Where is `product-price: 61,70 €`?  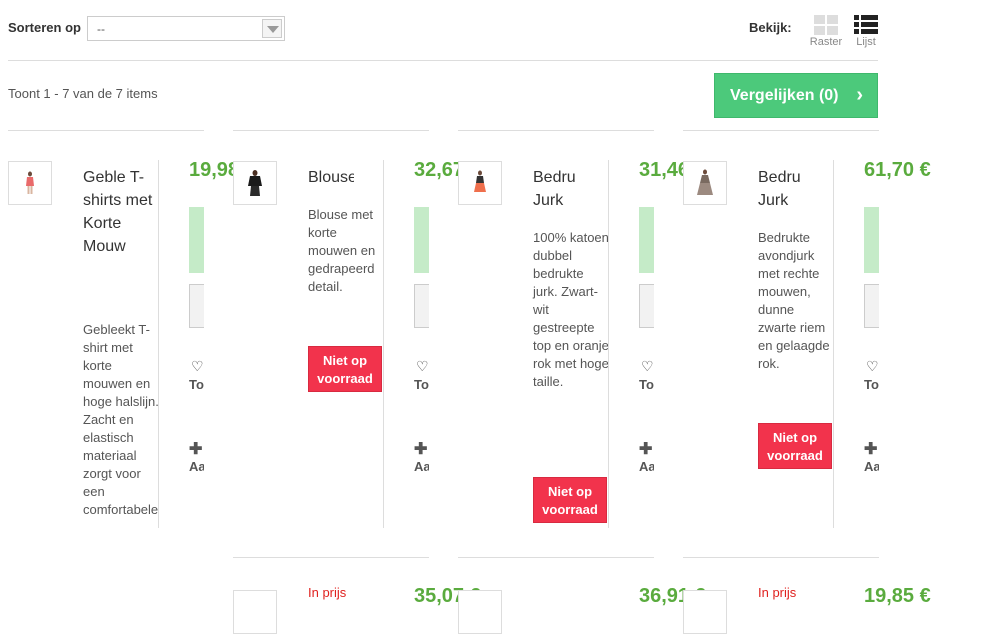
product-price: 61,70 € is located at coordinates (897, 170).